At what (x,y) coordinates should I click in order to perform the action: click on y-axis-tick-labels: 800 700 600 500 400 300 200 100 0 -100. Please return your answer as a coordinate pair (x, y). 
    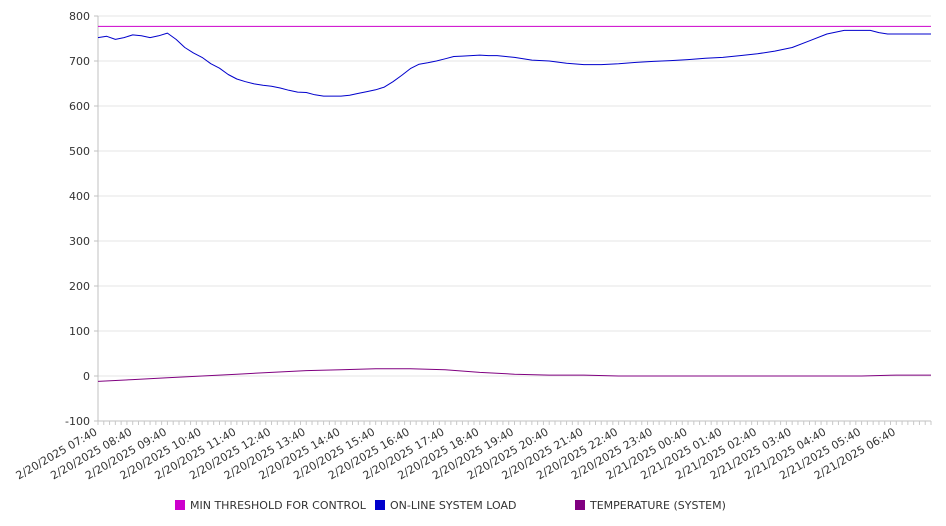
    Looking at the image, I should click on (77, 219).